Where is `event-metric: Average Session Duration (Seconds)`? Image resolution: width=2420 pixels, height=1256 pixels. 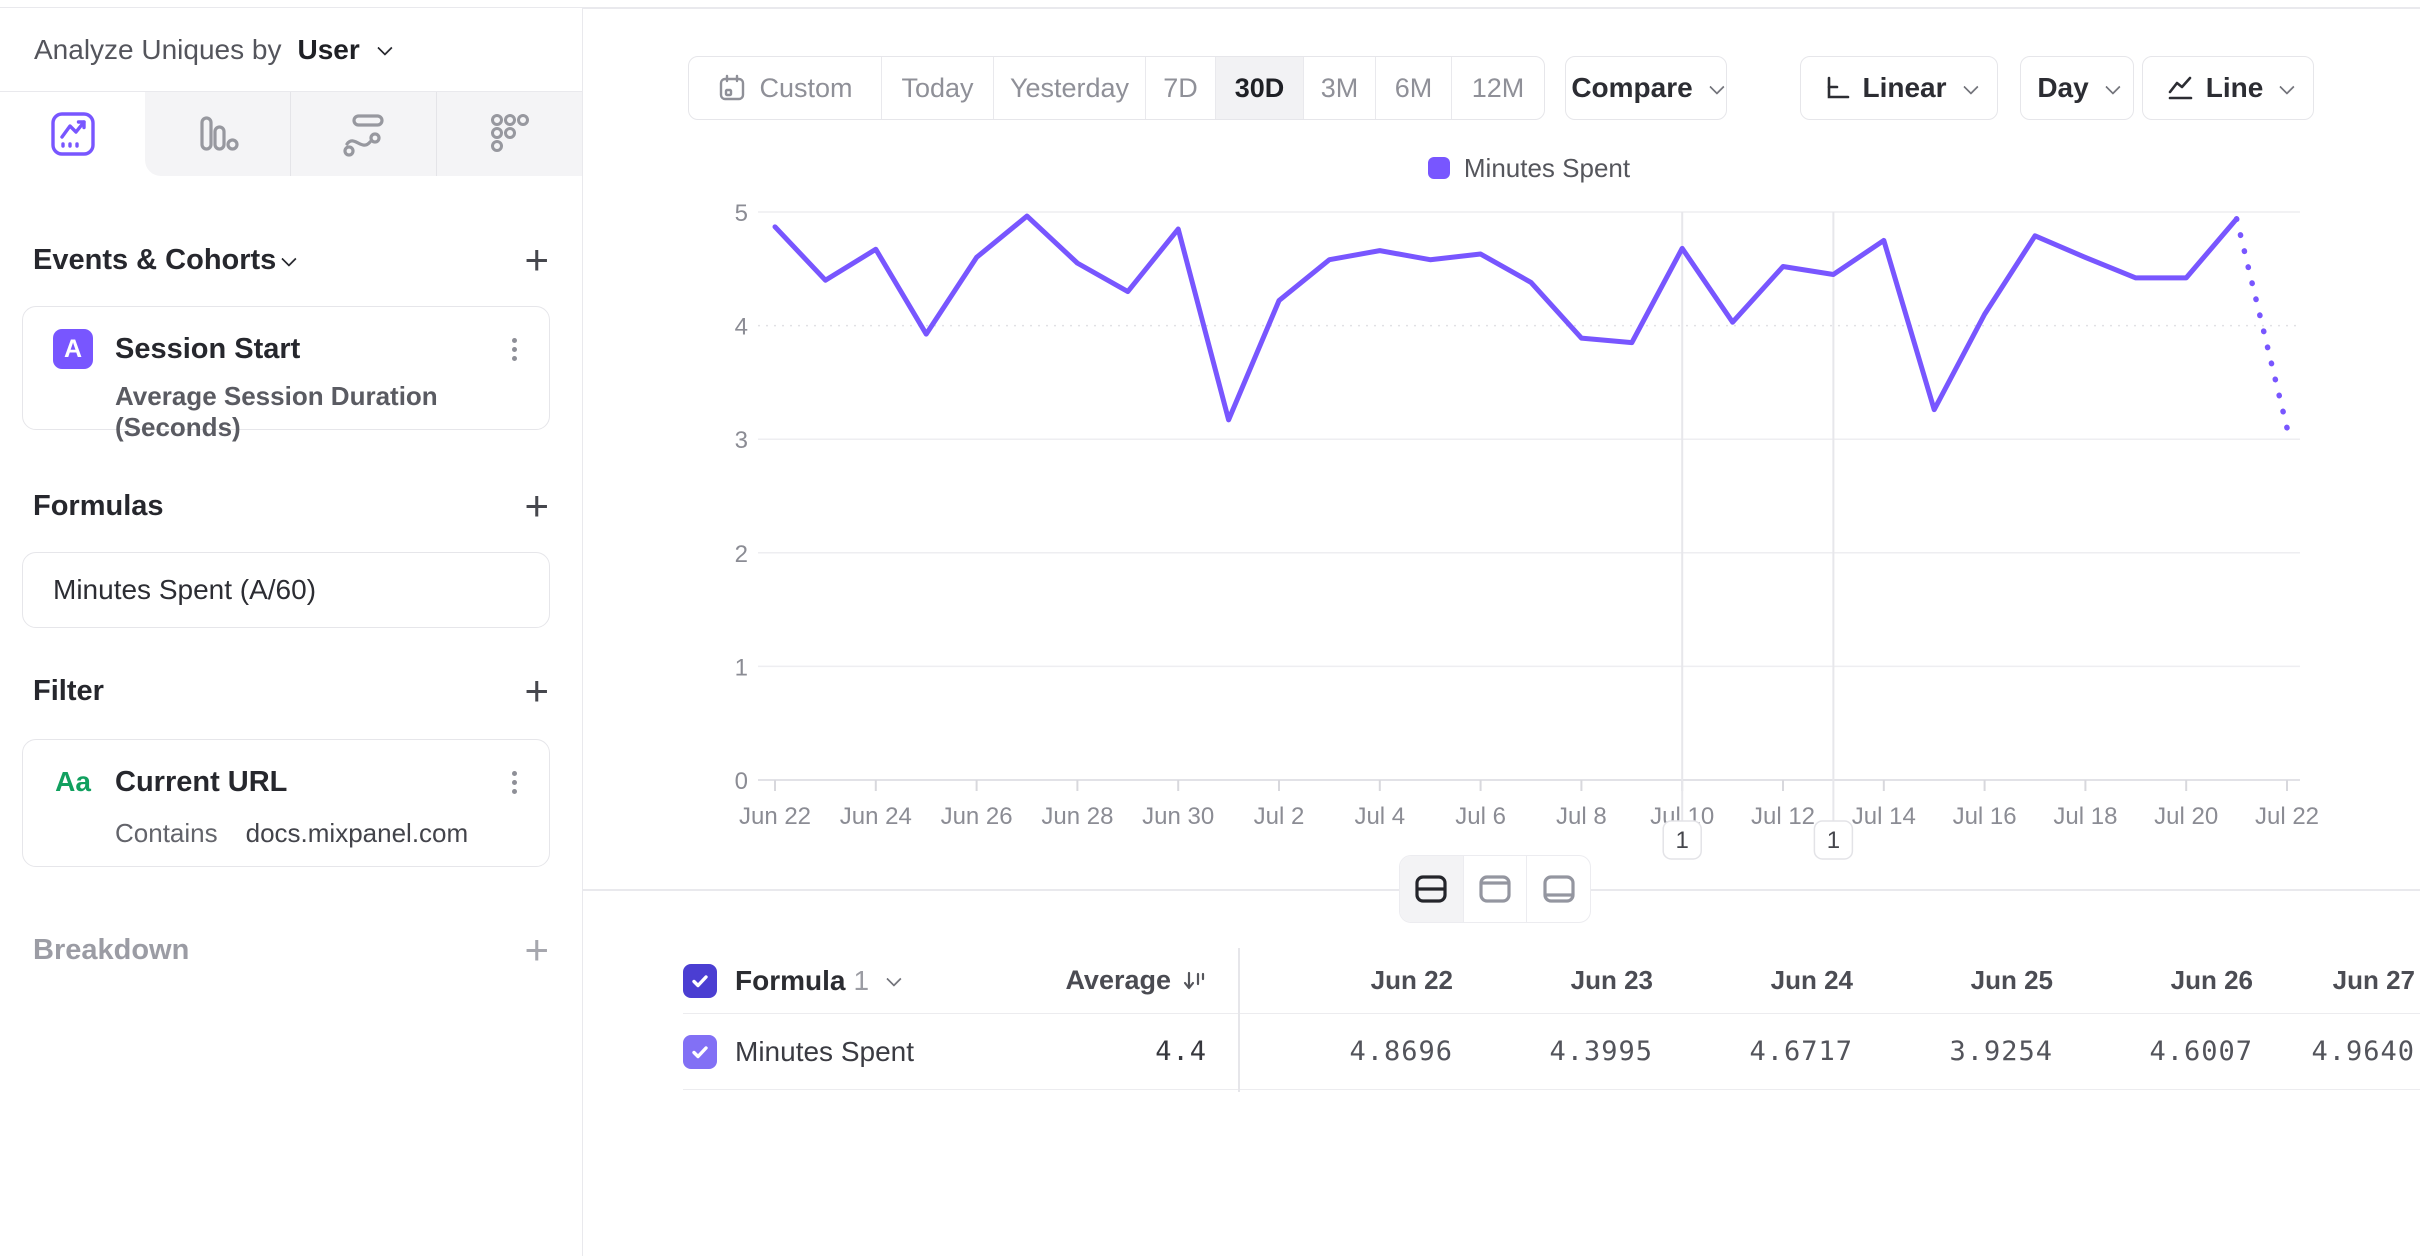
event-metric: Average Session Duration (Seconds) is located at coordinates (276, 411).